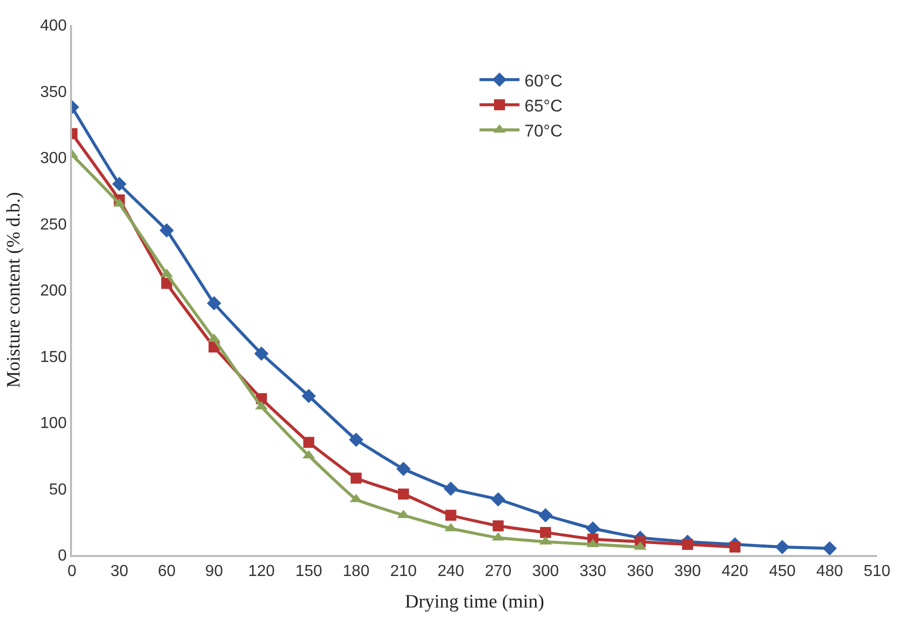 This screenshot has width=902, height=621. I want to click on y-tick-label: 250, so click(53, 225).